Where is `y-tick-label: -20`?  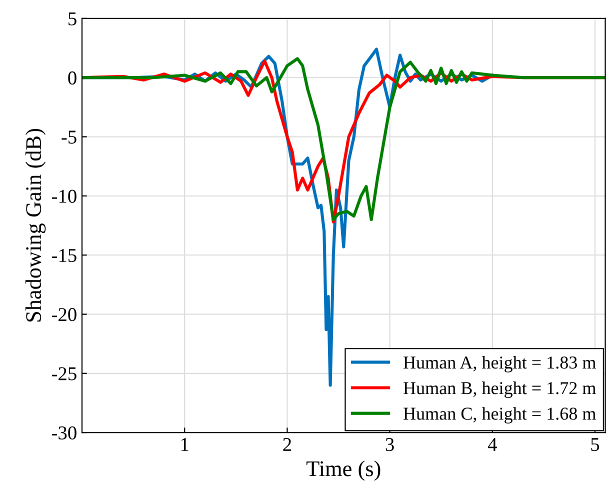 y-tick-label: -20 is located at coordinates (64, 315).